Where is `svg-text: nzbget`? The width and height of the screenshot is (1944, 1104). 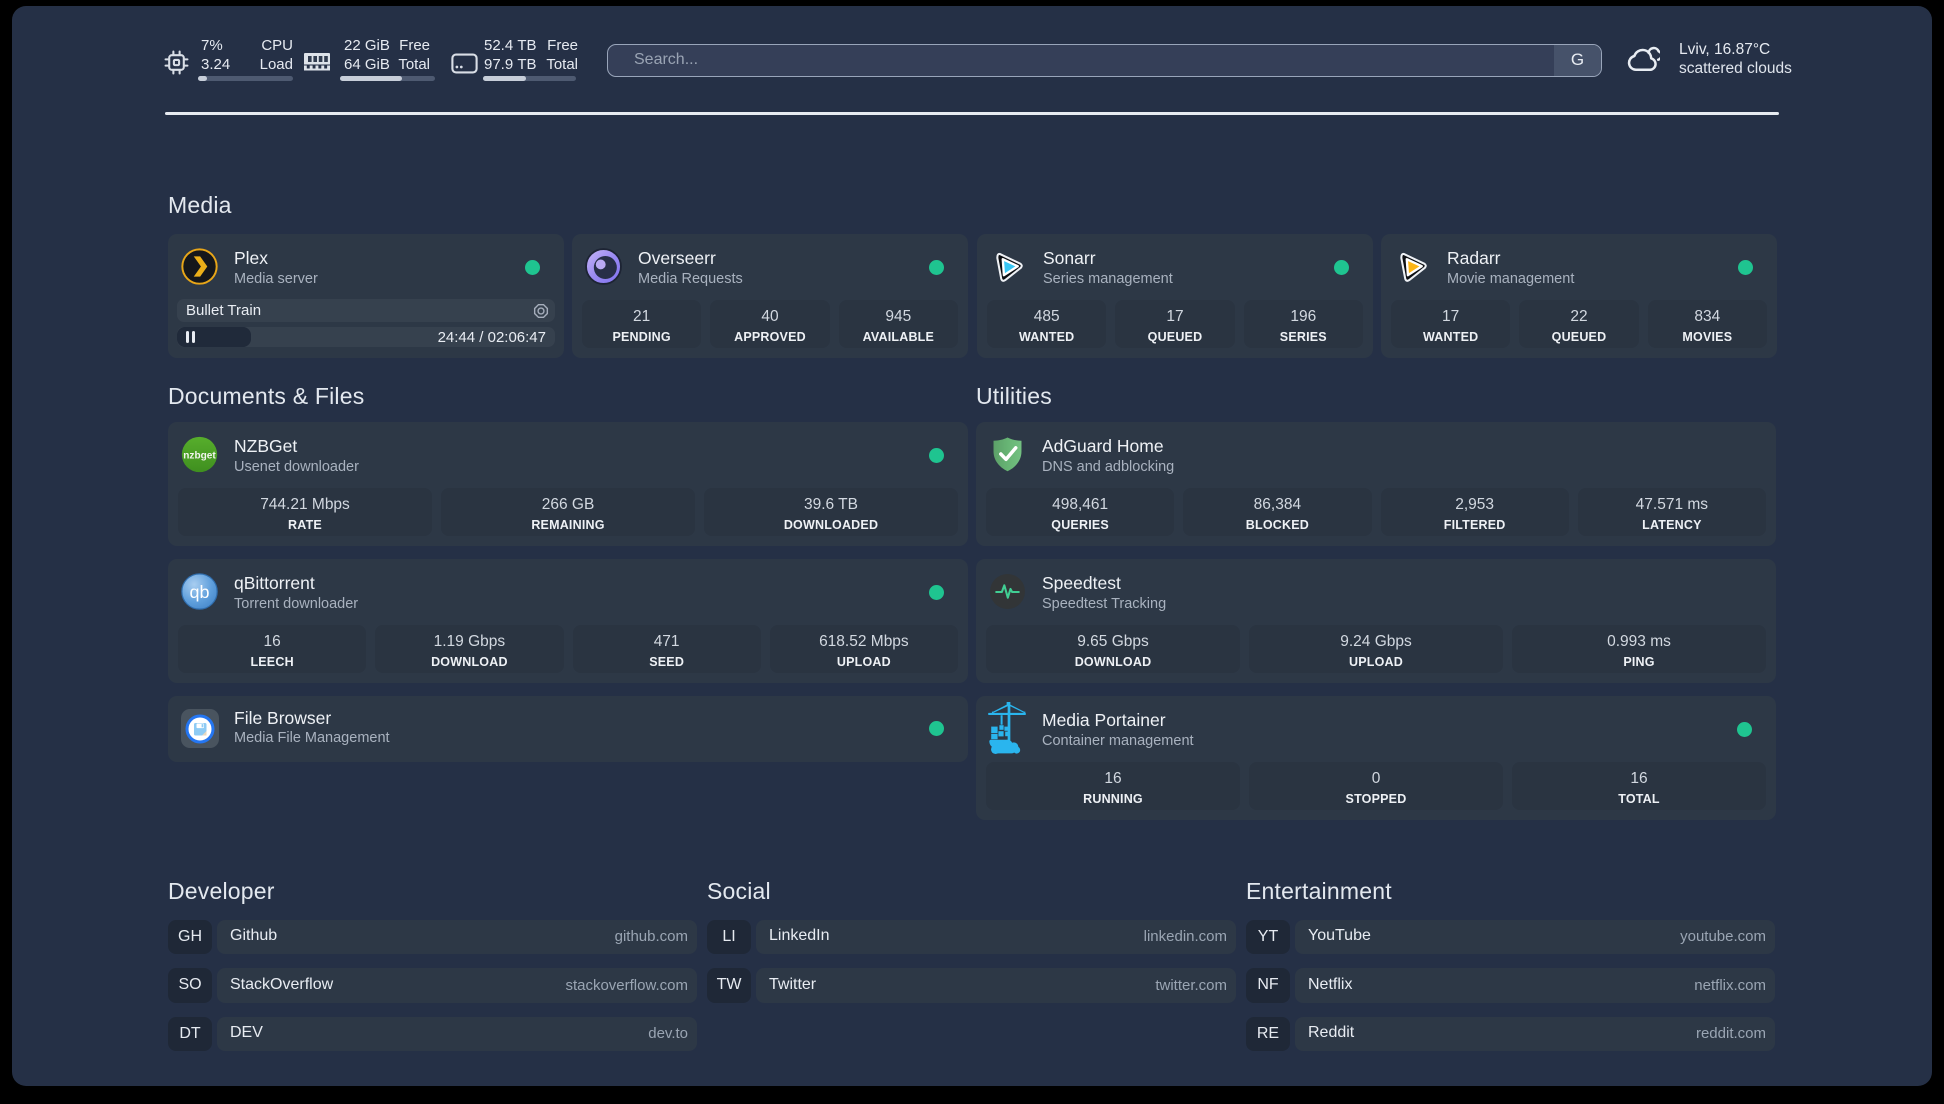
svg-text: nzbget is located at coordinates (199, 455).